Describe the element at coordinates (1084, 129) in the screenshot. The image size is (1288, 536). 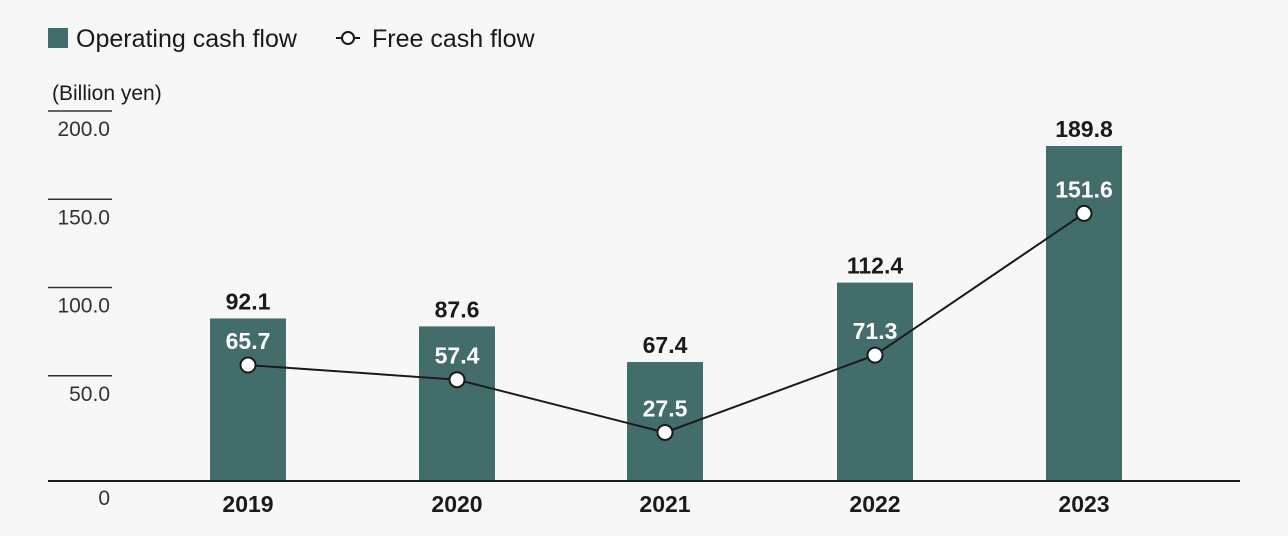
I see `bar-value-label: 189.8` at that location.